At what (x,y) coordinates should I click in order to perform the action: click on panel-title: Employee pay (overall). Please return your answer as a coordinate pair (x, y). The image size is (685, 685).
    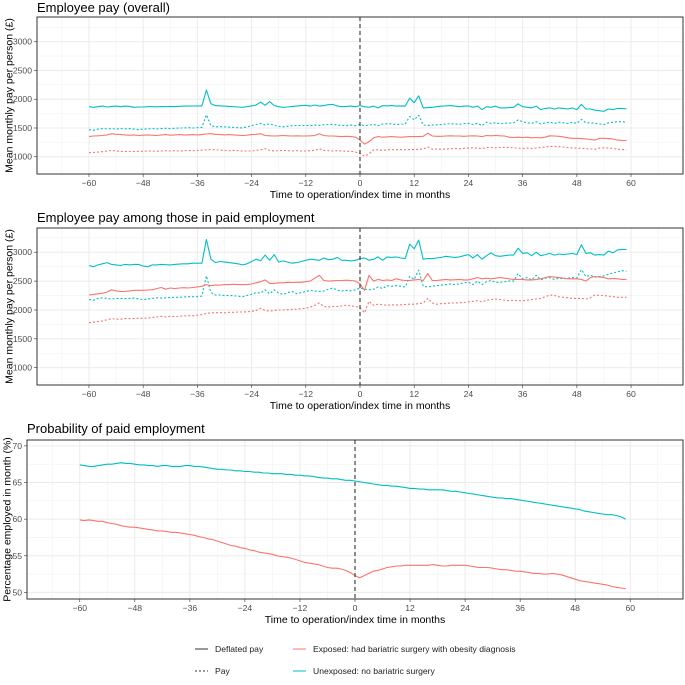
    Looking at the image, I should click on (103, 7).